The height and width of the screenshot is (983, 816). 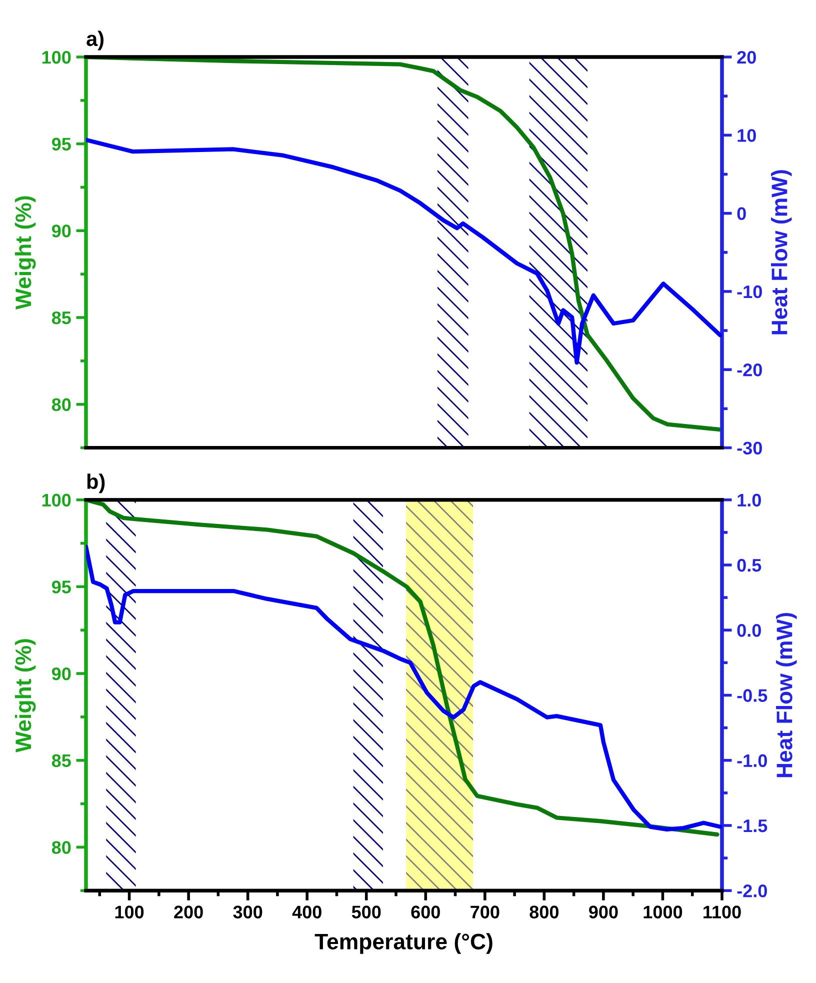 What do you see at coordinates (749, 500) in the screenshot?
I see `y2-tick-label: 1.0` at bounding box center [749, 500].